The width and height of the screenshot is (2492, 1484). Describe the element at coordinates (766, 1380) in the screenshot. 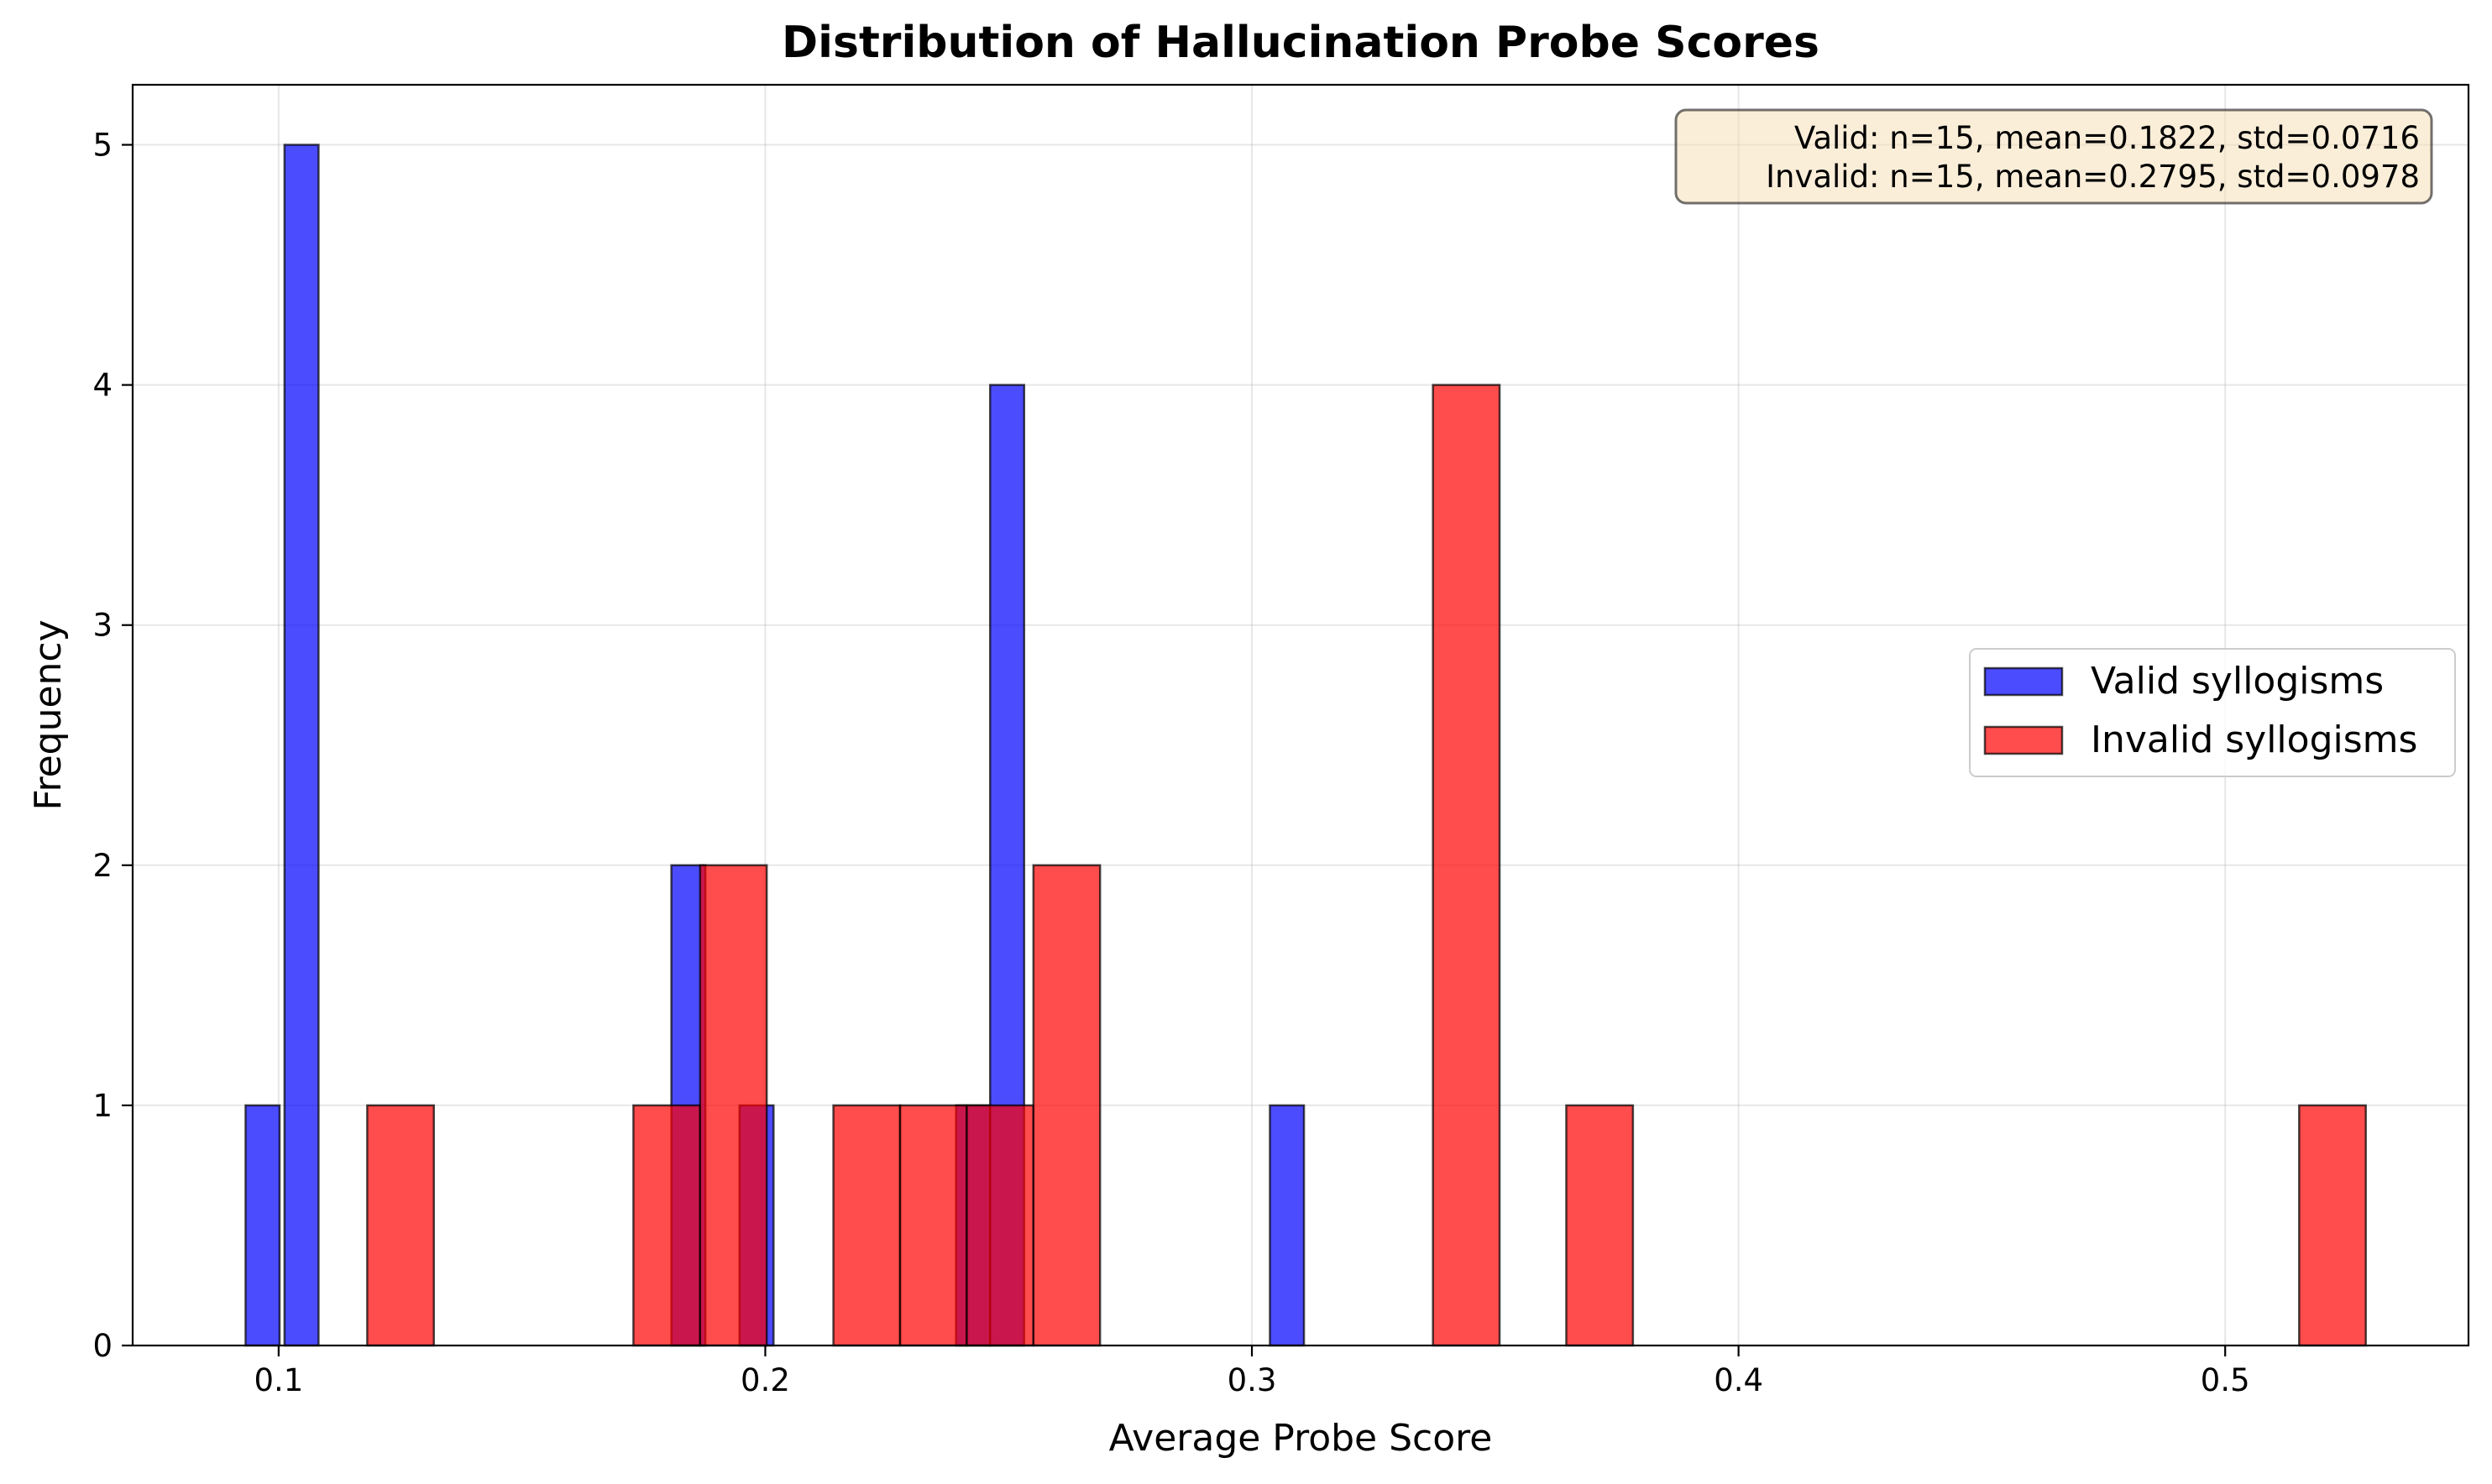

I see `x-tick-label-1: 0.2` at that location.